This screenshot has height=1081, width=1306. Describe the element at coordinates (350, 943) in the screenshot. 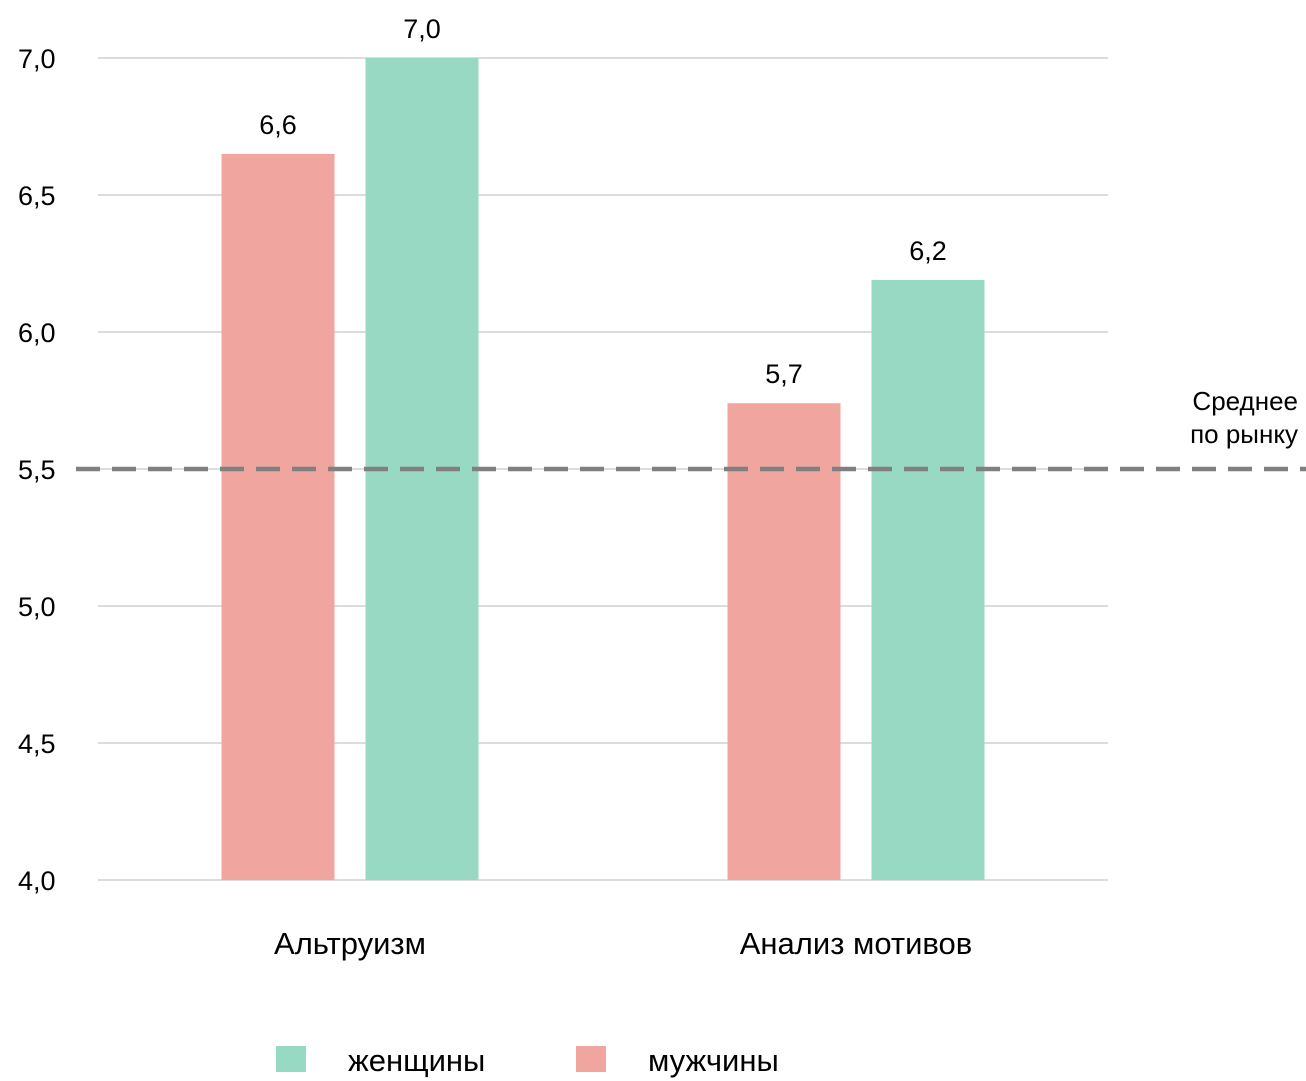

I see `category-label: Альтруизм` at that location.